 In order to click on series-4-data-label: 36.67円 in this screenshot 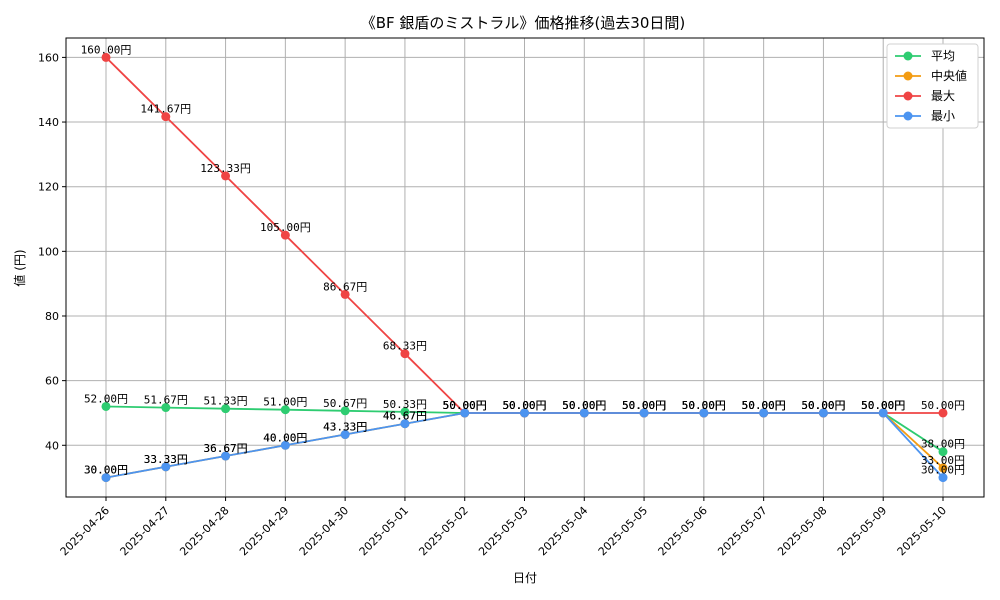, I will do `click(226, 448)`.